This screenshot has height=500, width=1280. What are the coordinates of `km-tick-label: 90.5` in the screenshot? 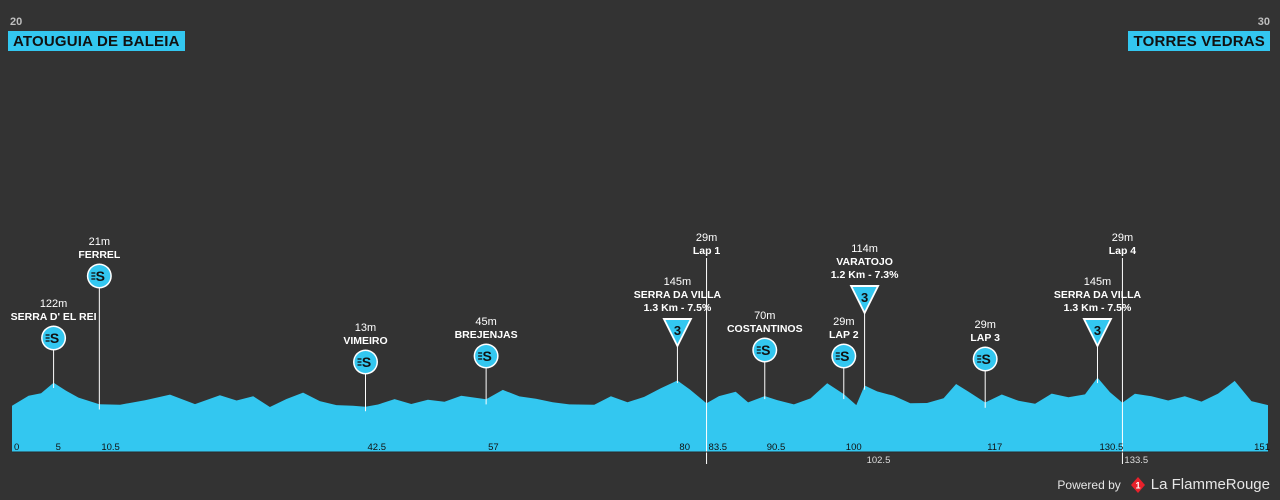 It's located at (776, 447).